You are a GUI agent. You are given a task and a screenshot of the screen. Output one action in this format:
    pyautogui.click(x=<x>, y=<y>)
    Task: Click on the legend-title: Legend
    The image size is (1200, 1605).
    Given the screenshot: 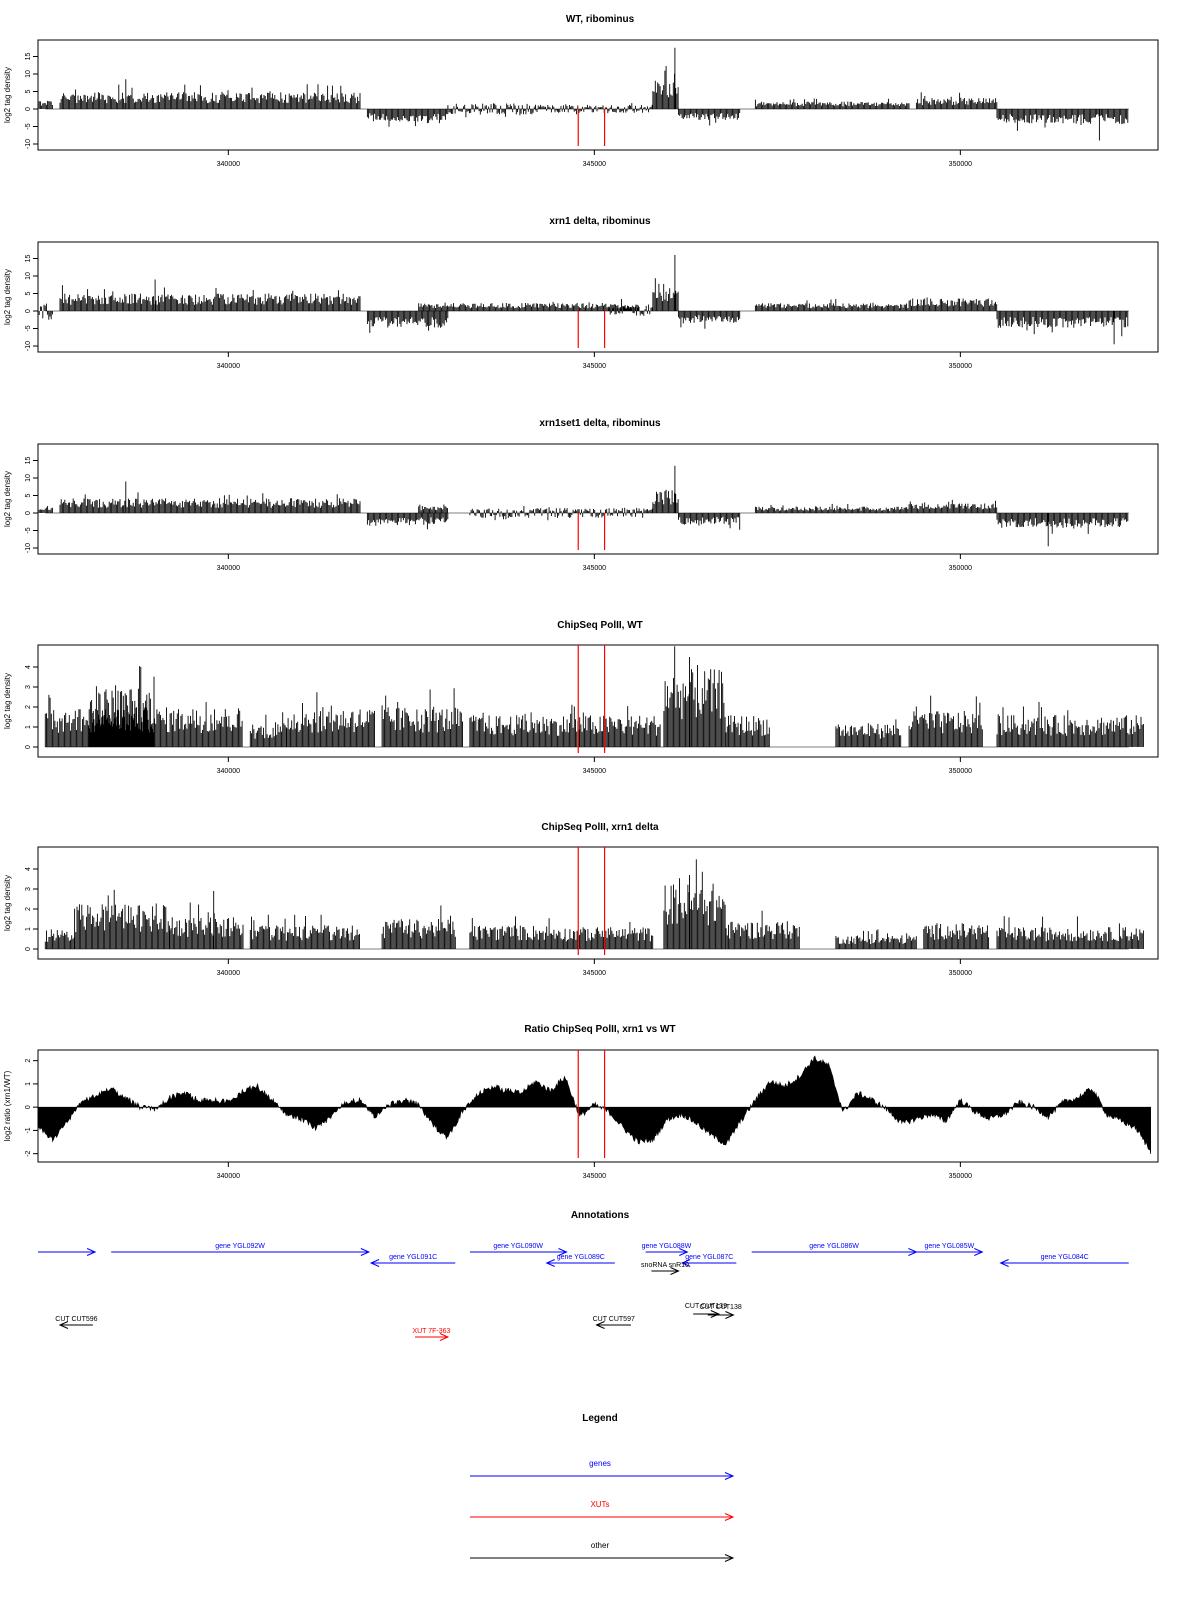 What is the action you would take?
    pyautogui.click(x=600, y=1418)
    